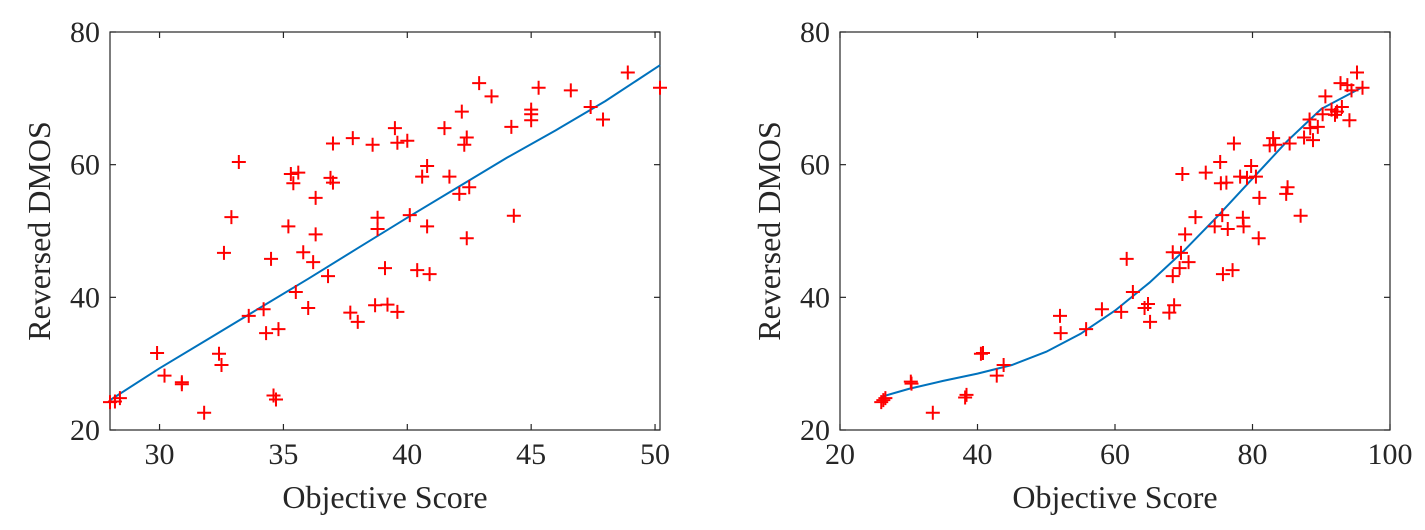 Image resolution: width=1425 pixels, height=530 pixels. I want to click on x-axis-label: Objective Score, so click(1114, 497).